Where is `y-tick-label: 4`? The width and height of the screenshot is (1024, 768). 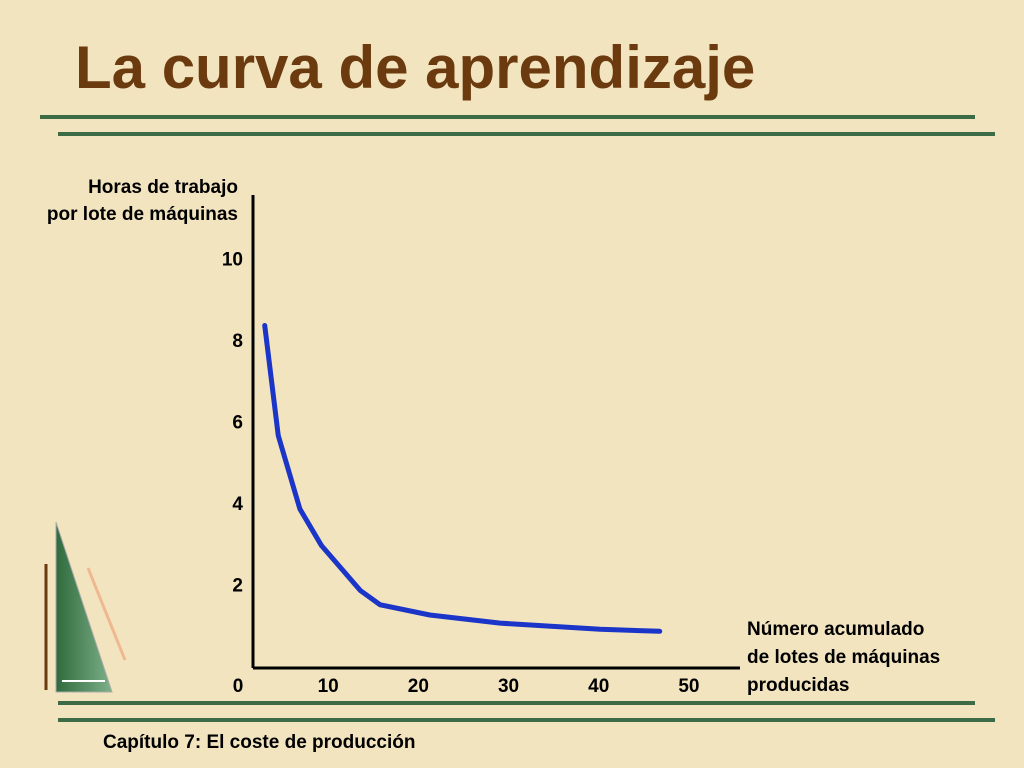
y-tick-label: 4 is located at coordinates (237, 504).